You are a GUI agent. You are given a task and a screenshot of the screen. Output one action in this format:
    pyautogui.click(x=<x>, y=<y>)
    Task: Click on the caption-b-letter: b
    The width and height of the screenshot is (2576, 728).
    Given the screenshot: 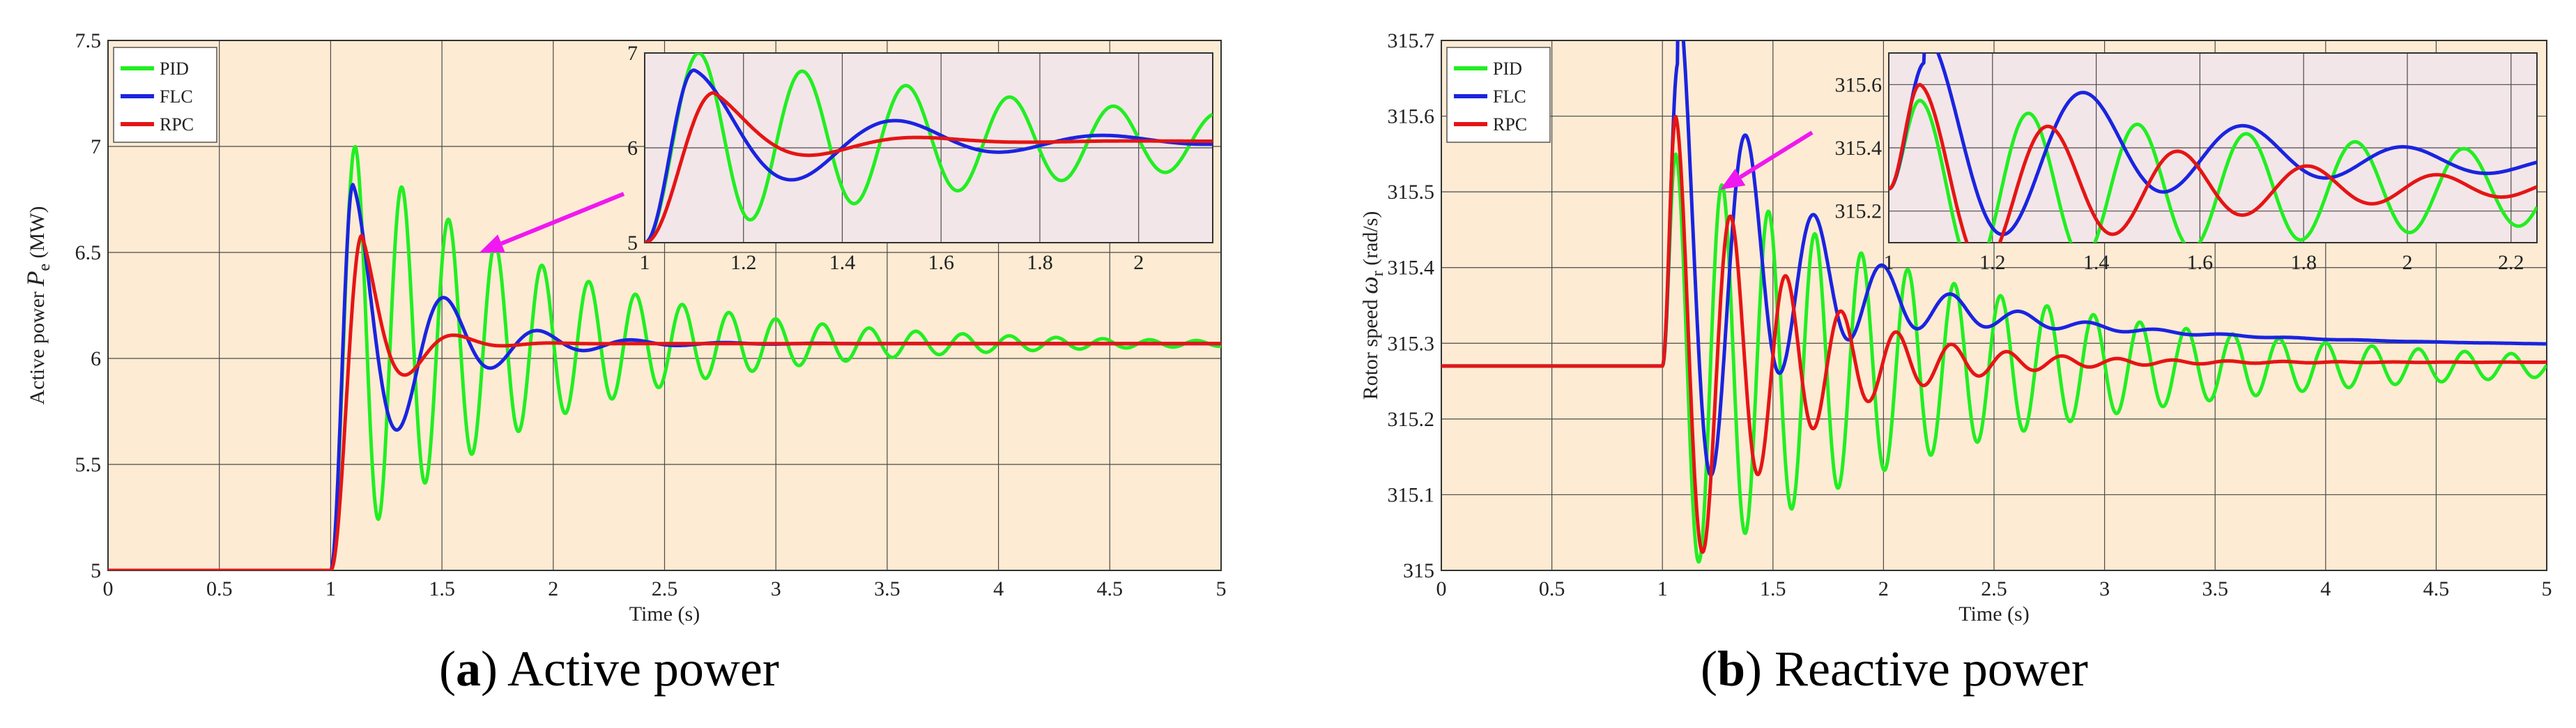 What is the action you would take?
    pyautogui.click(x=1731, y=669)
    